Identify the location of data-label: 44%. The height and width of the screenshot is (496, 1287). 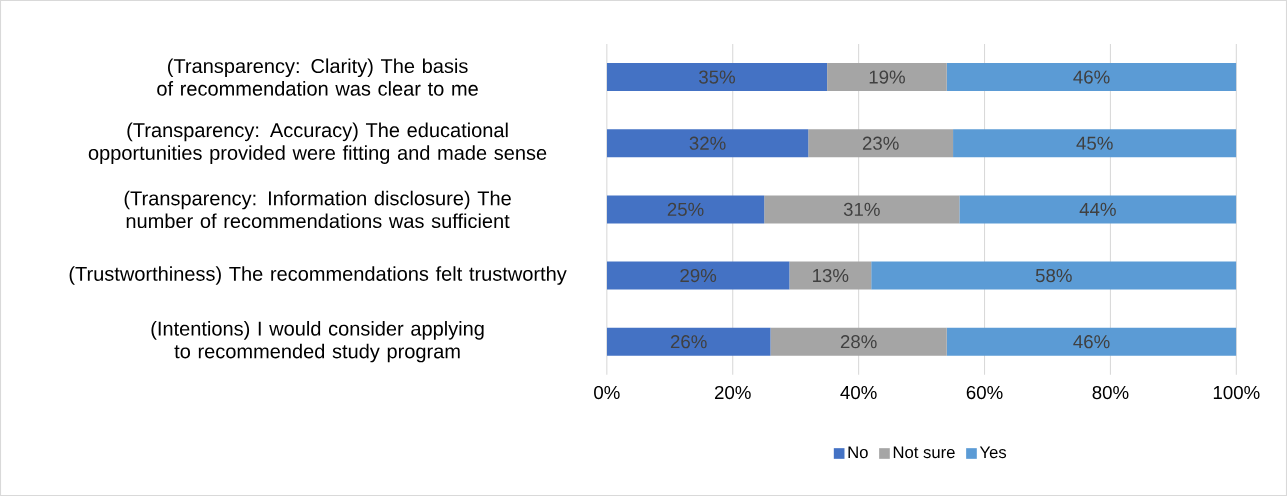
(1097, 209).